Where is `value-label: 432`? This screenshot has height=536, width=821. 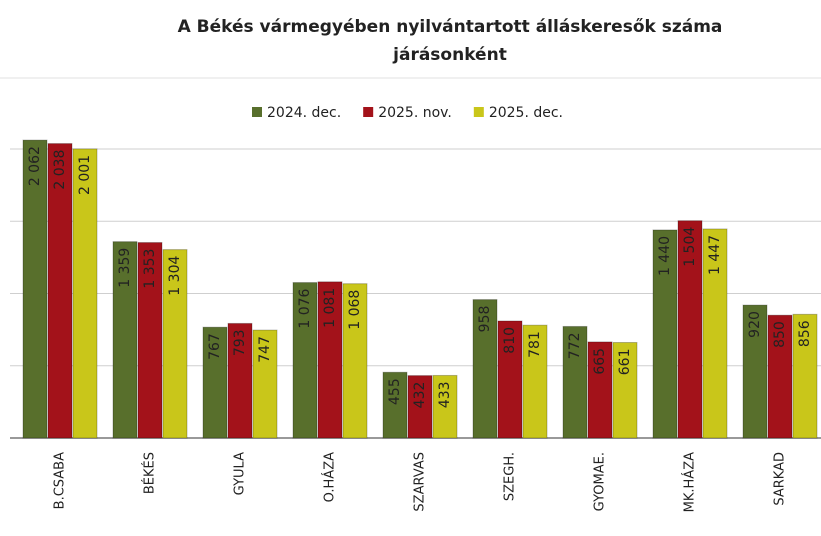 value-label: 432 is located at coordinates (420, 395).